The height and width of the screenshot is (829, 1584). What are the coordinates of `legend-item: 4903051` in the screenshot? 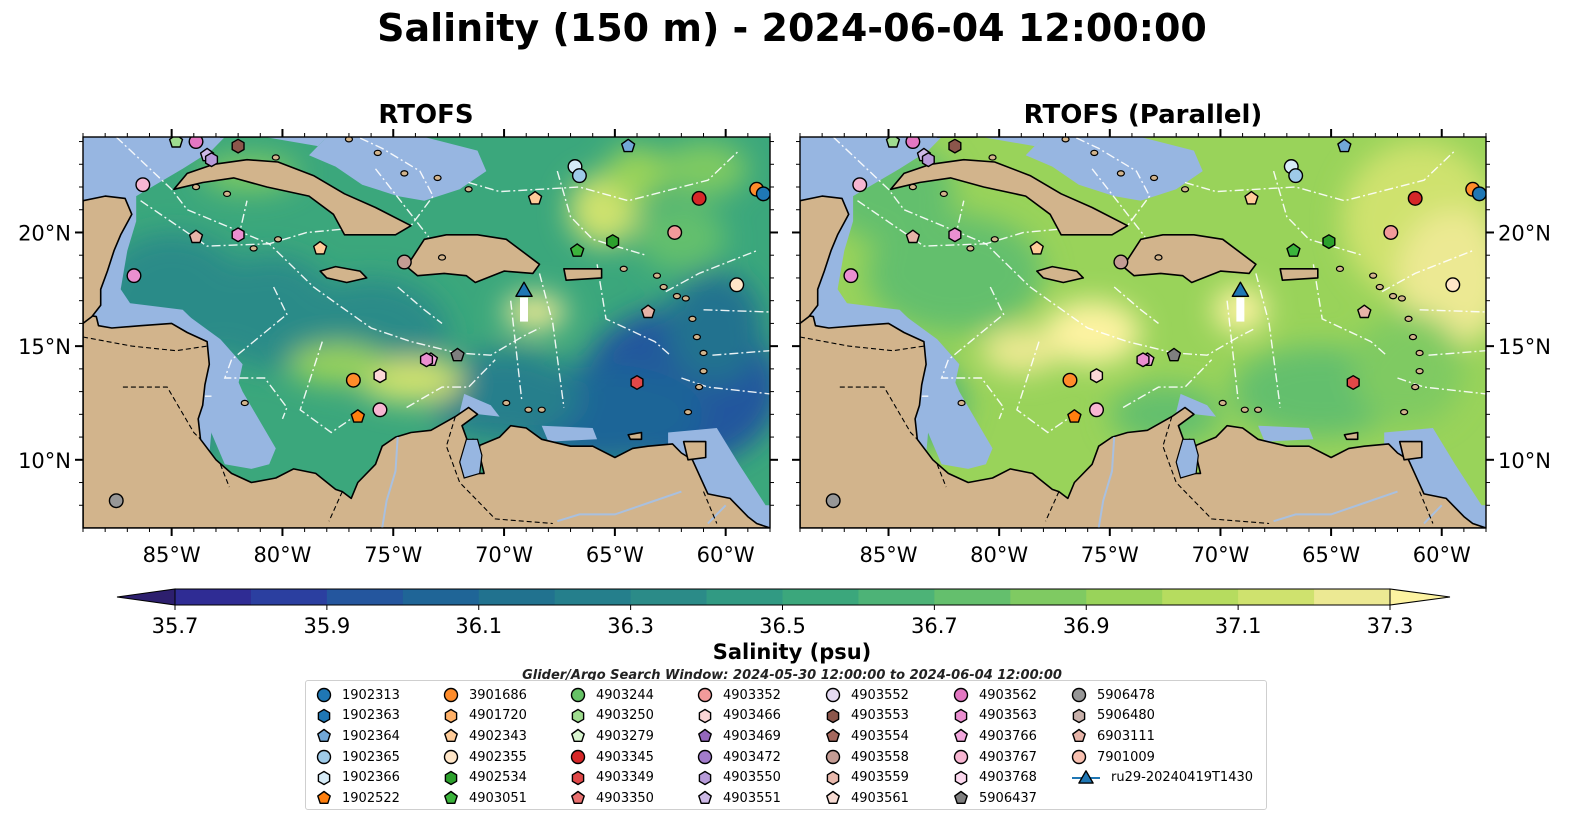 It's located at (485, 798).